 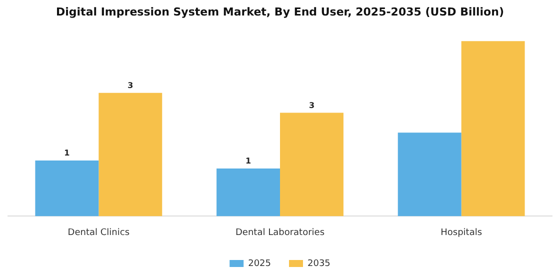 I want to click on x-tick-label: Dental Clinics, so click(x=99, y=233).